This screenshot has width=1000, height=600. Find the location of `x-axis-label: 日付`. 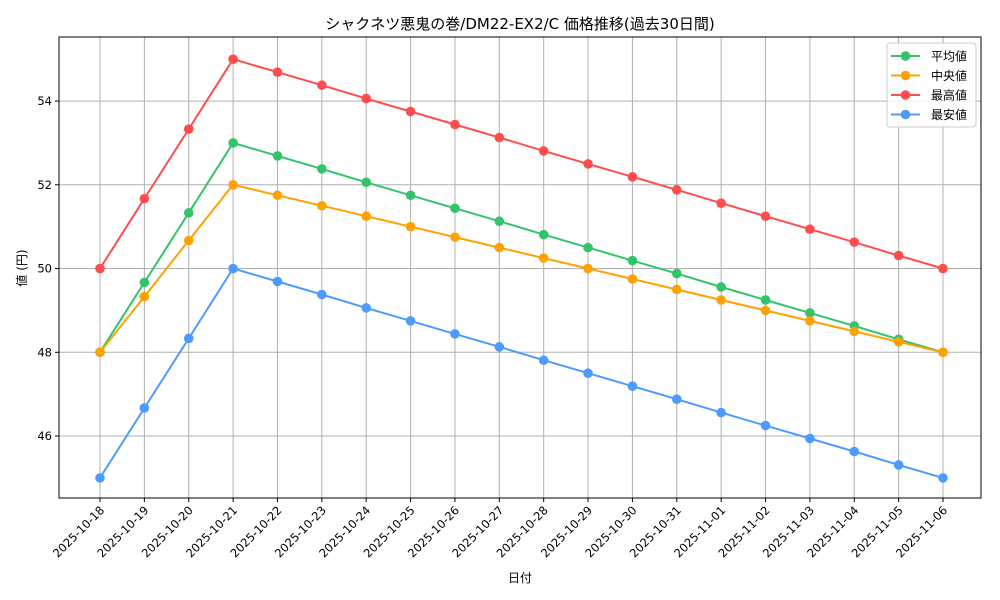

x-axis-label: 日付 is located at coordinates (520, 578).